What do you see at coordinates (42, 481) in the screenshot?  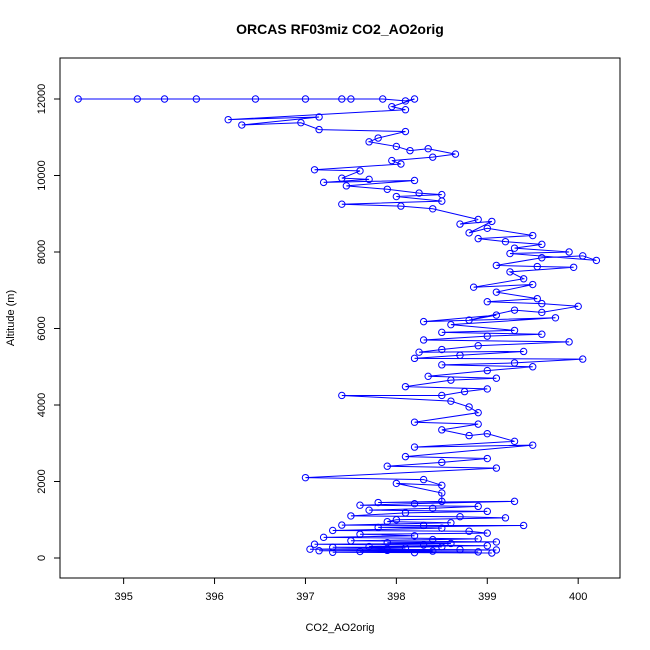 I see `y-tick-label: 2000` at bounding box center [42, 481].